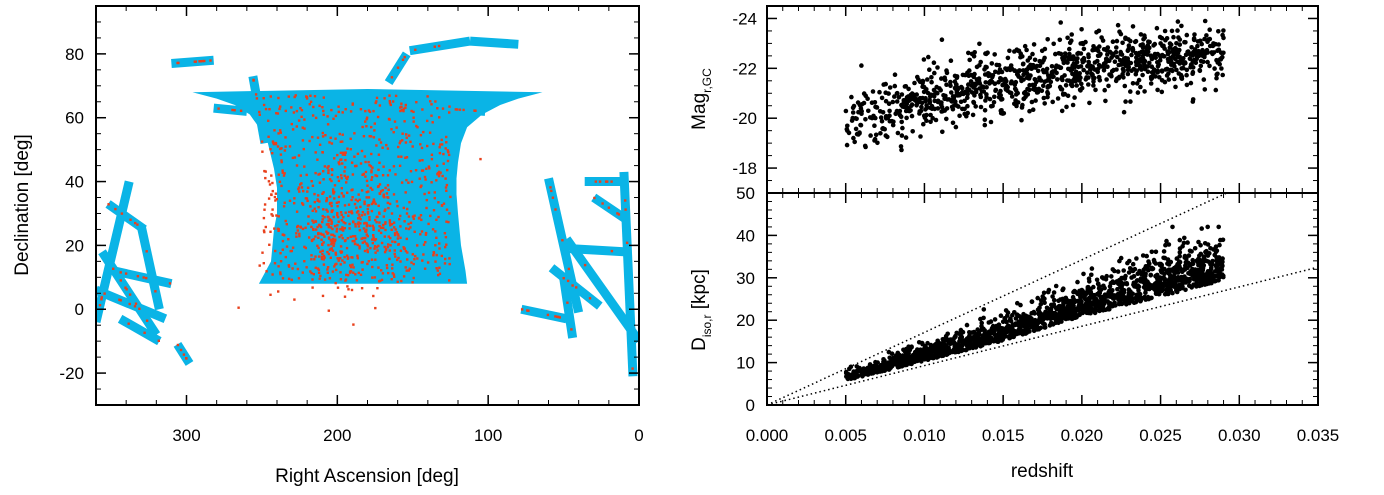  What do you see at coordinates (744, 118) in the screenshot?
I see `mag-y-tick-label: -20` at bounding box center [744, 118].